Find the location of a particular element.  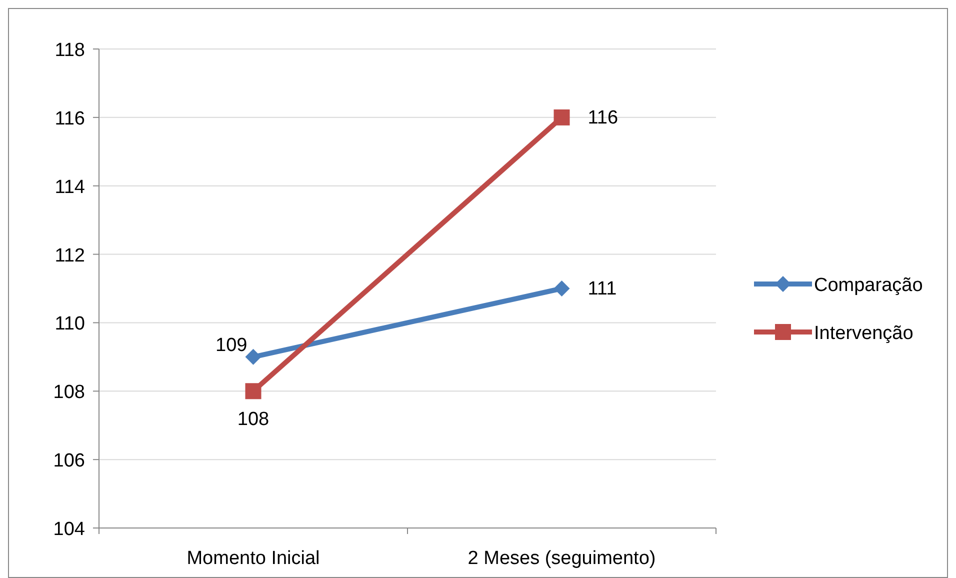

data-label: 109 is located at coordinates (232, 345).